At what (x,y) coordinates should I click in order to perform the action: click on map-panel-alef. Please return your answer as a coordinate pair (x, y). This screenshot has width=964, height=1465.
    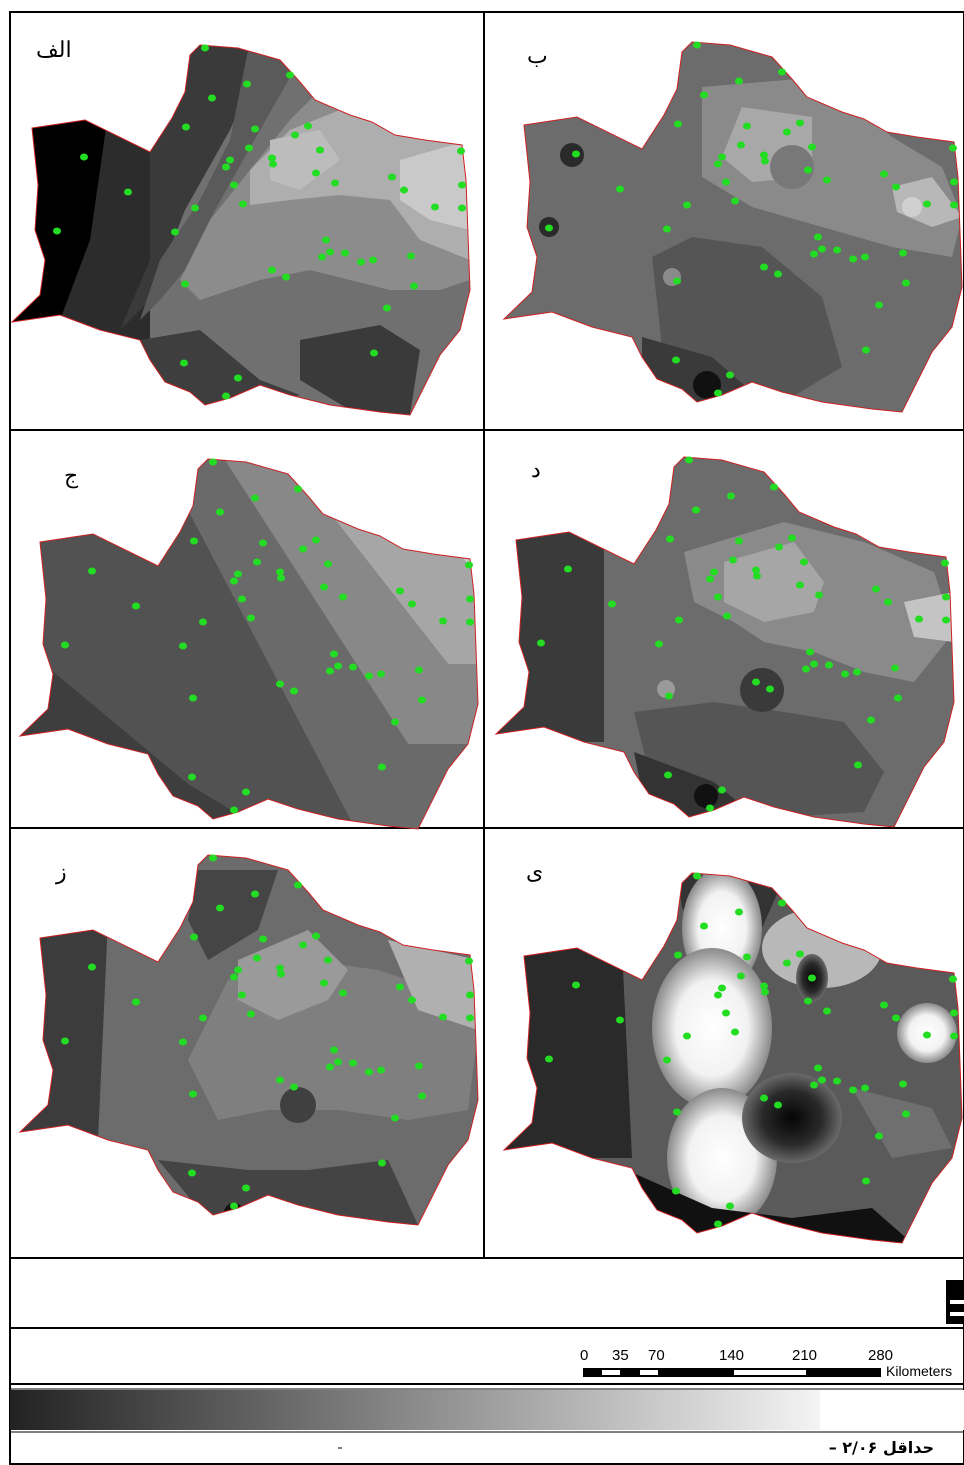
    Looking at the image, I should click on (241, 230).